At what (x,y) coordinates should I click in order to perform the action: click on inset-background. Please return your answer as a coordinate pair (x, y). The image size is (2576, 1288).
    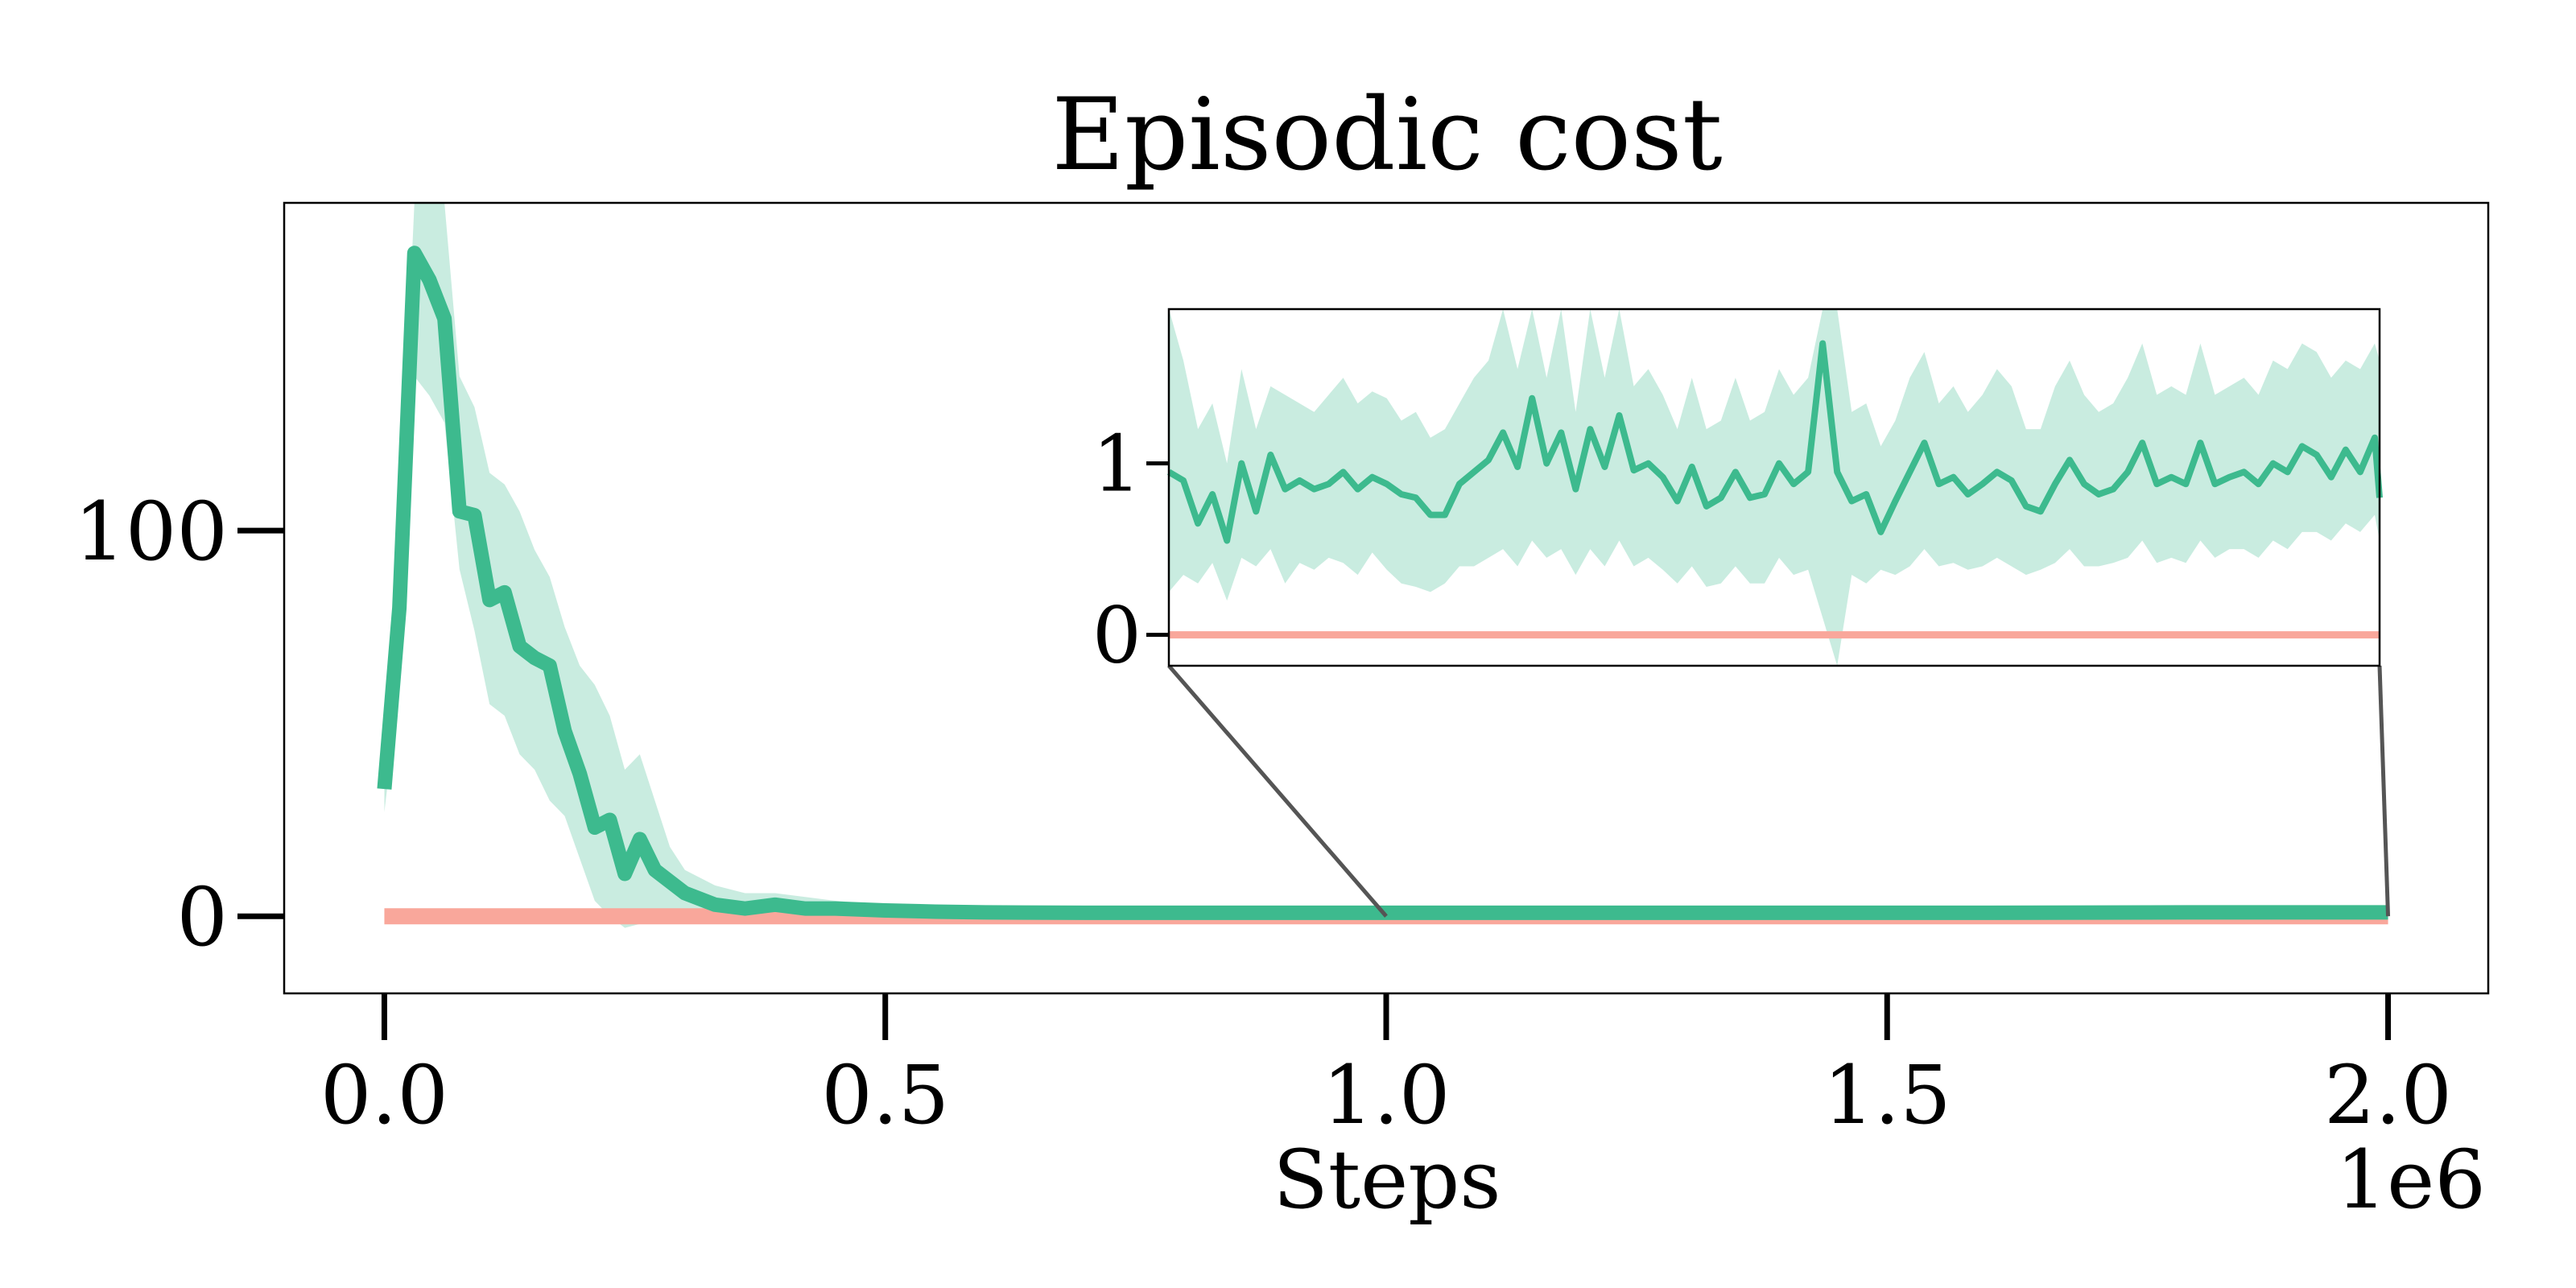
    Looking at the image, I should click on (1774, 487).